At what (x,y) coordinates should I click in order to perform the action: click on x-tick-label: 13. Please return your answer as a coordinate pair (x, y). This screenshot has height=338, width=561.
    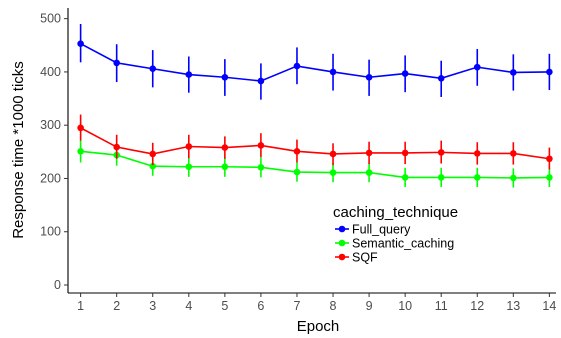
    Looking at the image, I should click on (513, 306).